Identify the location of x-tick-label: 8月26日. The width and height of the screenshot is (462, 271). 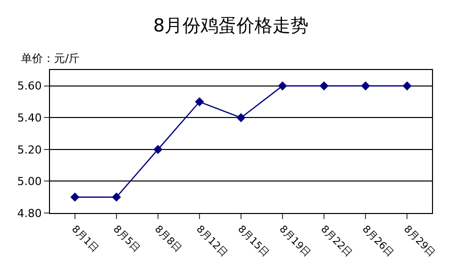
(378, 242).